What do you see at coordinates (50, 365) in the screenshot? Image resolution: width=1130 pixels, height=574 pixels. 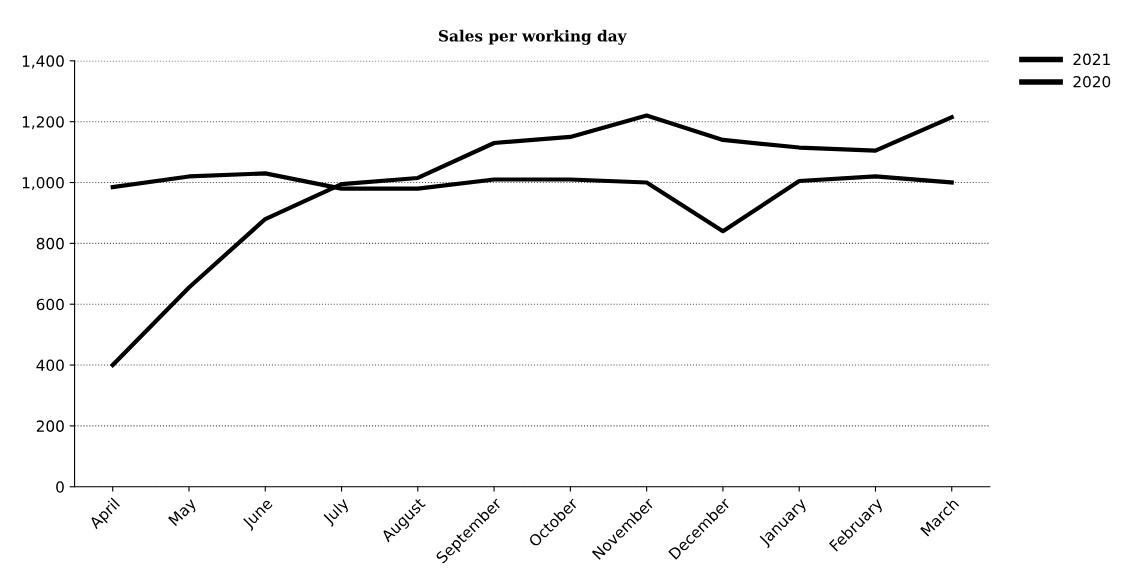 I see `y-tick-label: 400` at bounding box center [50, 365].